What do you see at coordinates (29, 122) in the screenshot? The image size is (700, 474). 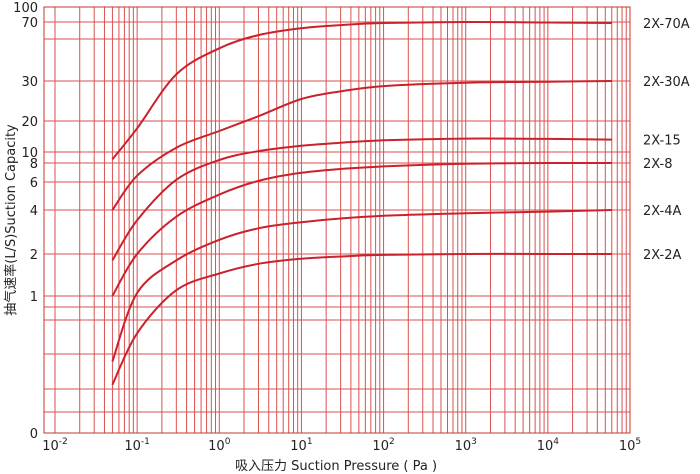 I see `y-tick-label: 20` at bounding box center [29, 122].